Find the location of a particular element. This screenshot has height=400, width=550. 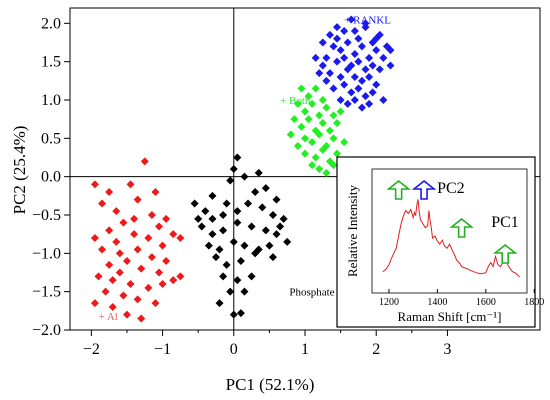

inset-x-tick-label: 1400 is located at coordinates (437, 302).